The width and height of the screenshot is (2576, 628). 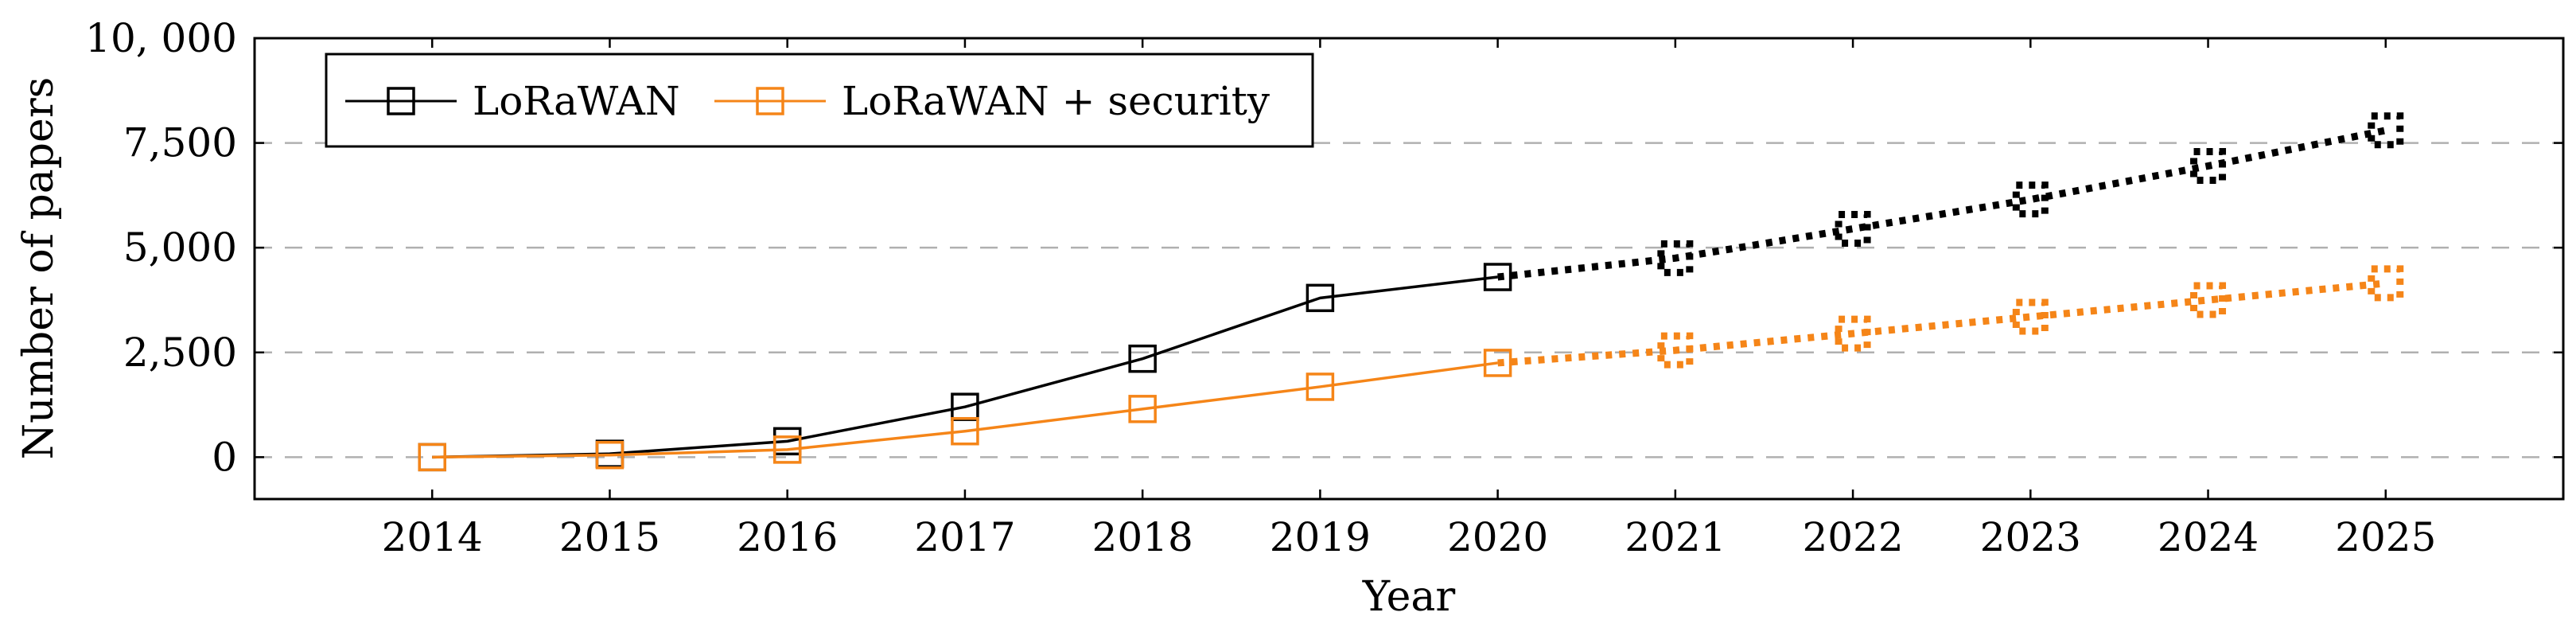 I want to click on x-tick-label: 2017, so click(x=965, y=537).